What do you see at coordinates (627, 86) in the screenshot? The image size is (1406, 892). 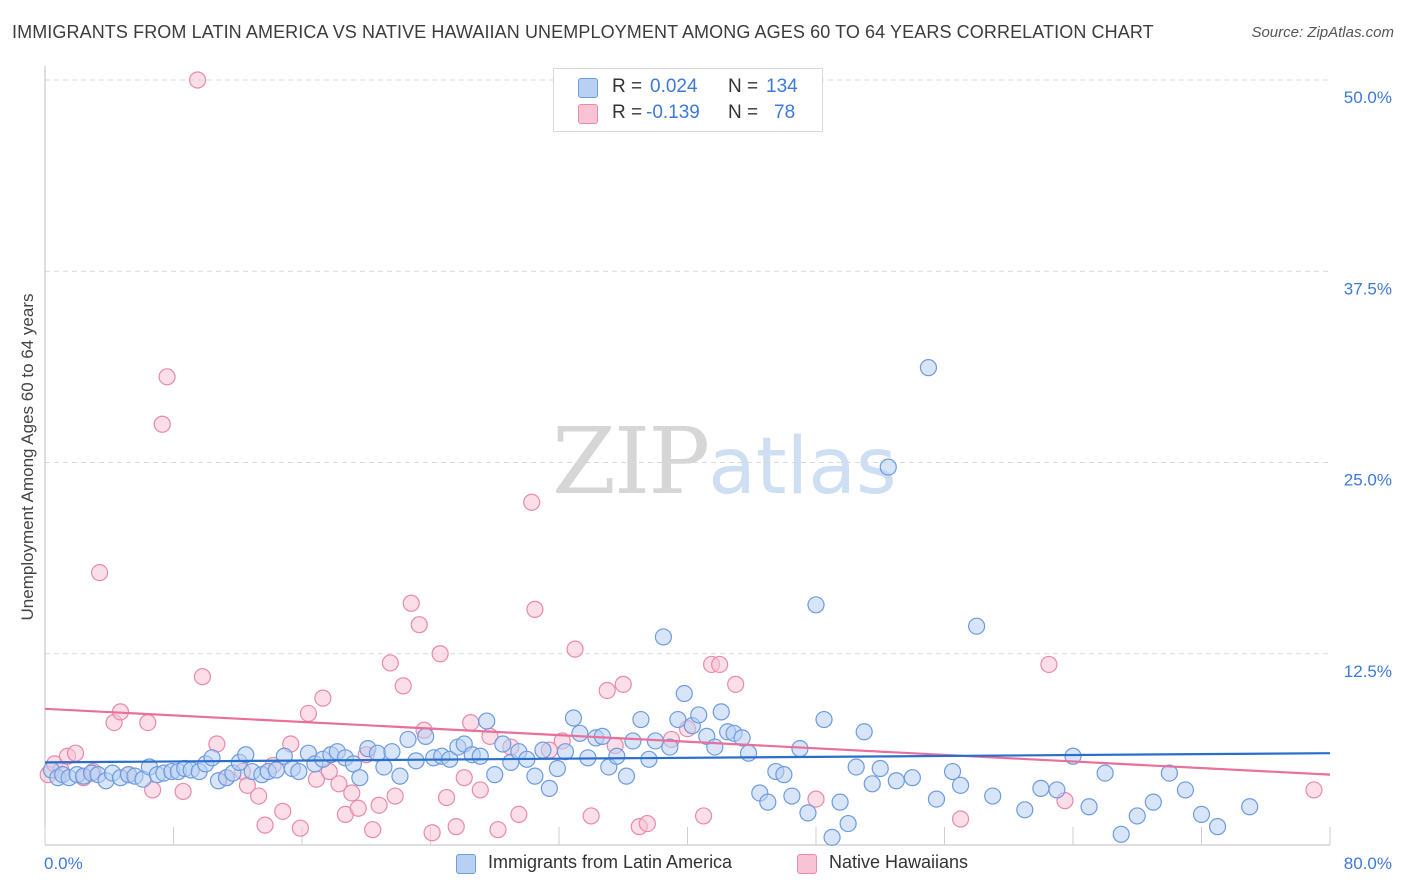 I see `r-label: R =` at bounding box center [627, 86].